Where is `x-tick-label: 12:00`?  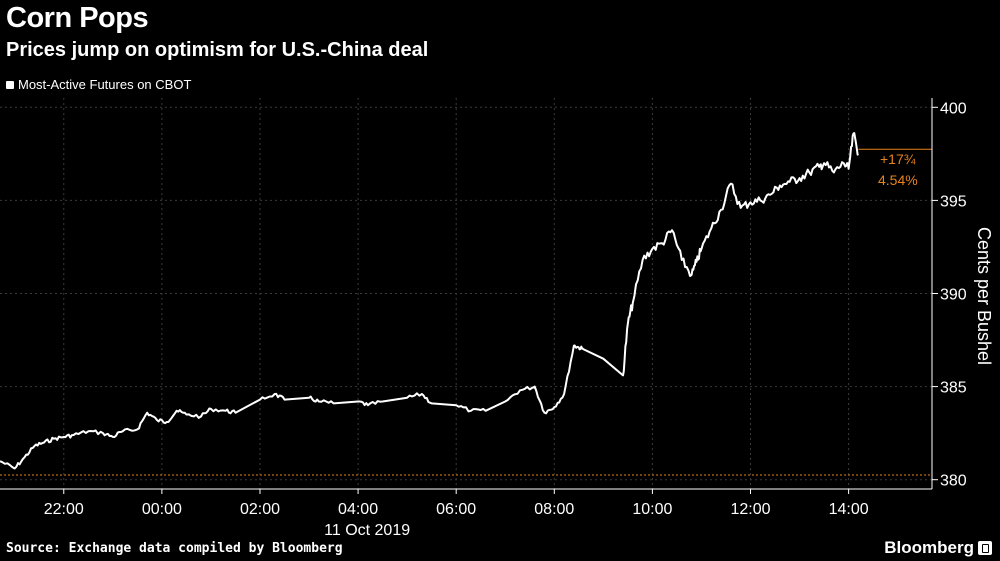 x-tick-label: 12:00 is located at coordinates (750, 509).